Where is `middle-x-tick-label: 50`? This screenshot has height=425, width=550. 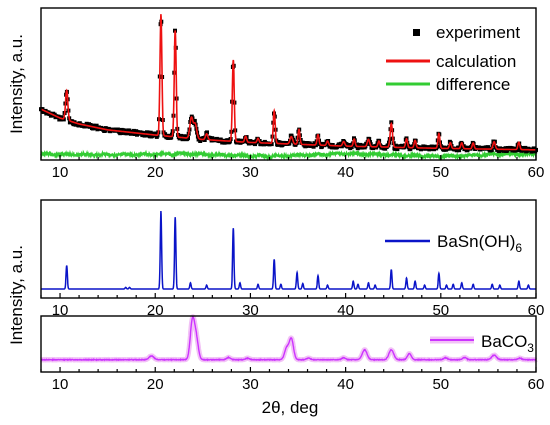 middle-x-tick-label: 50 is located at coordinates (440, 310).